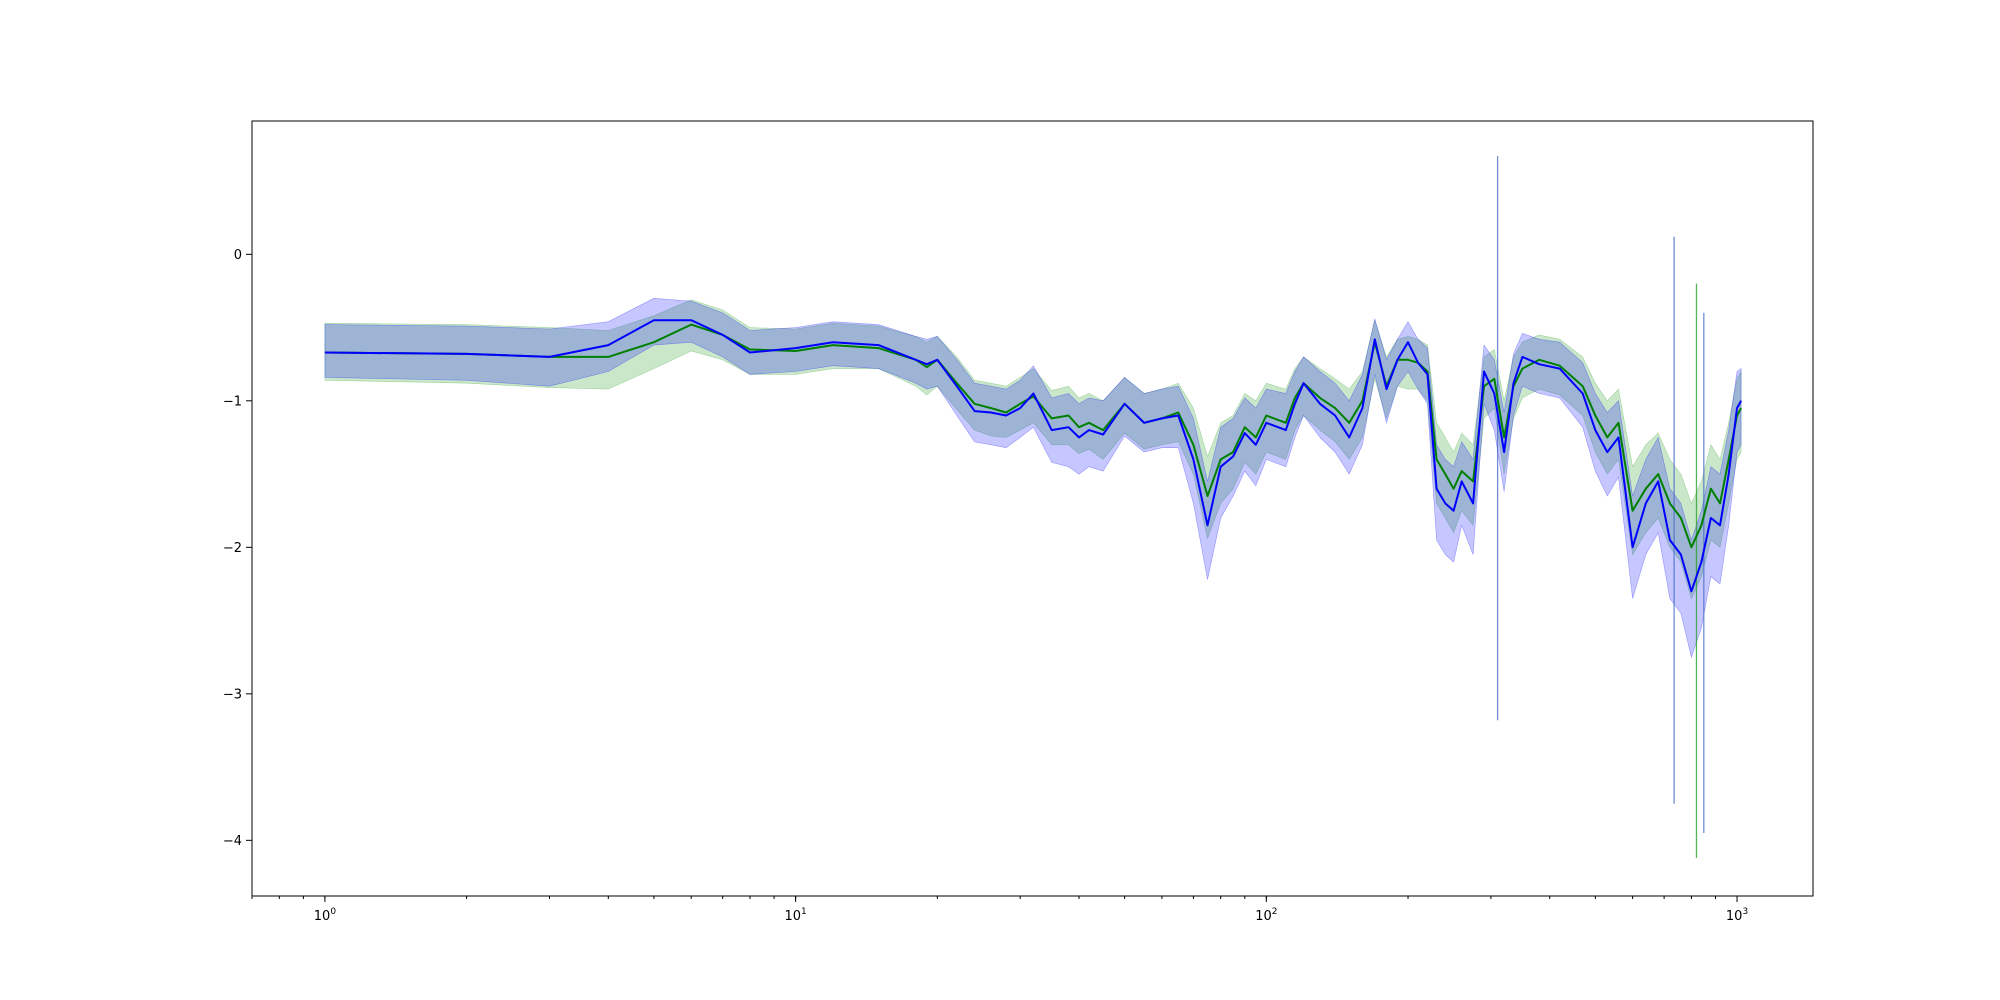  What do you see at coordinates (232, 548) in the screenshot?
I see `y-tick-label: −2` at bounding box center [232, 548].